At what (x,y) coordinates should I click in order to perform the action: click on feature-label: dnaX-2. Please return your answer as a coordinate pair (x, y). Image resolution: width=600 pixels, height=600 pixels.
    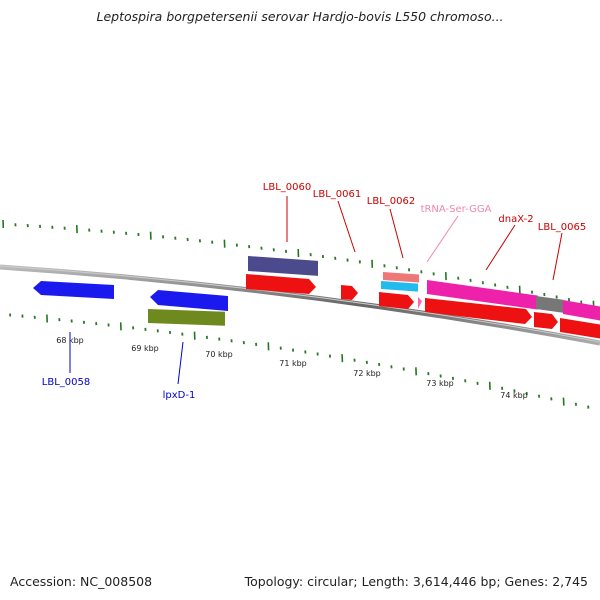
    Looking at the image, I should click on (515, 219).